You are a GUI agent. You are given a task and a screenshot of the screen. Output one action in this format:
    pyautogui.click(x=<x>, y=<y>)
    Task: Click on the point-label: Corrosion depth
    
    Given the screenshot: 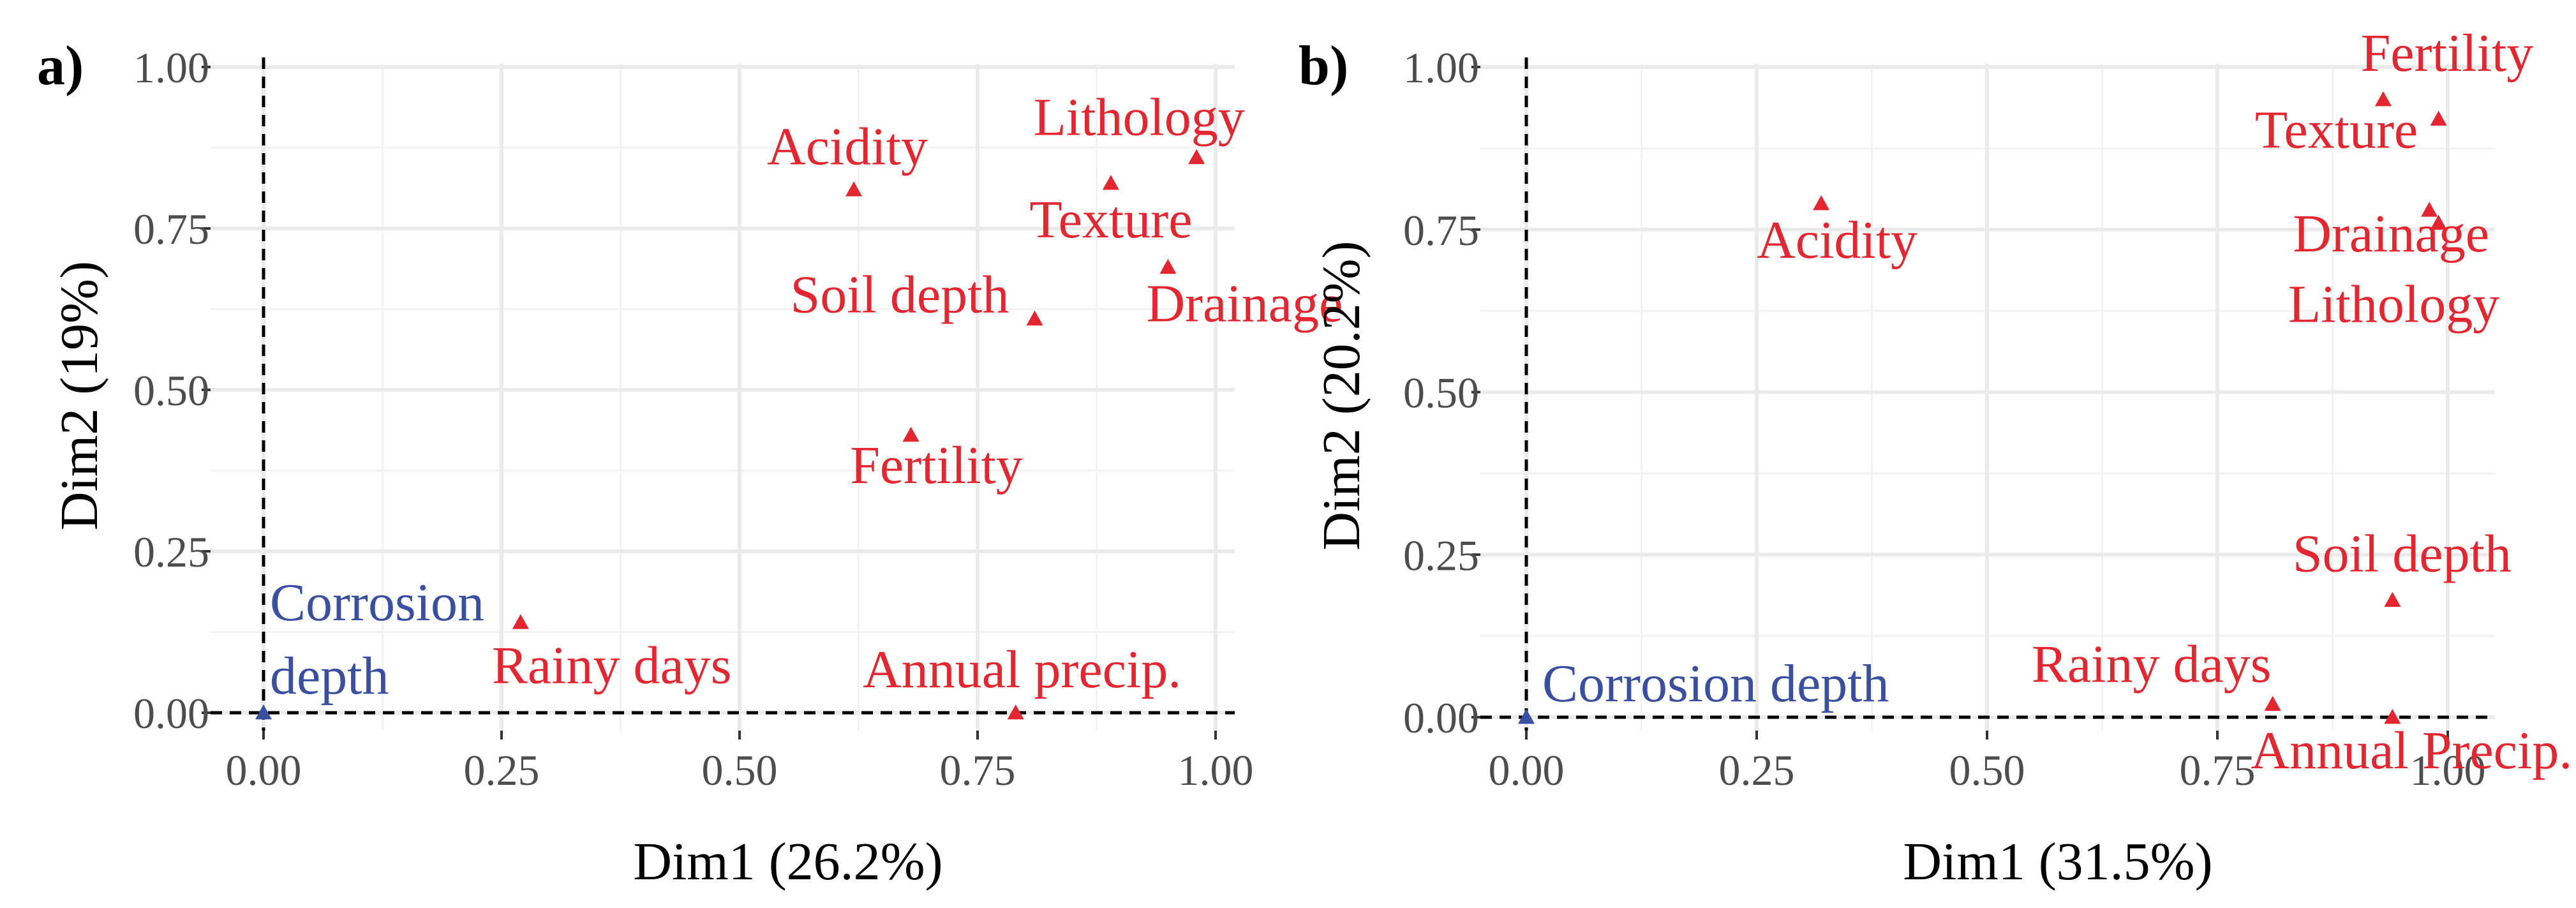 What is the action you would take?
    pyautogui.click(x=1715, y=683)
    